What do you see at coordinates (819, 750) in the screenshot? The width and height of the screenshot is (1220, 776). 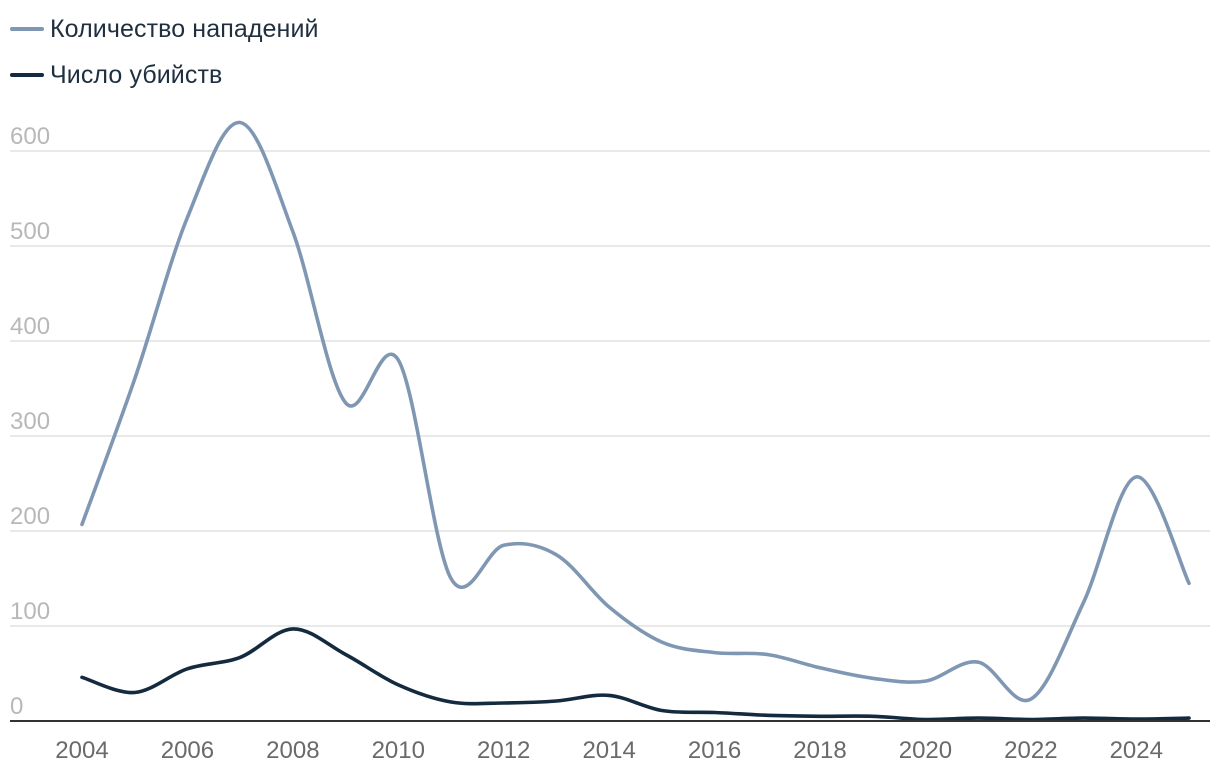 I see `x-tick-label: 2018` at bounding box center [819, 750].